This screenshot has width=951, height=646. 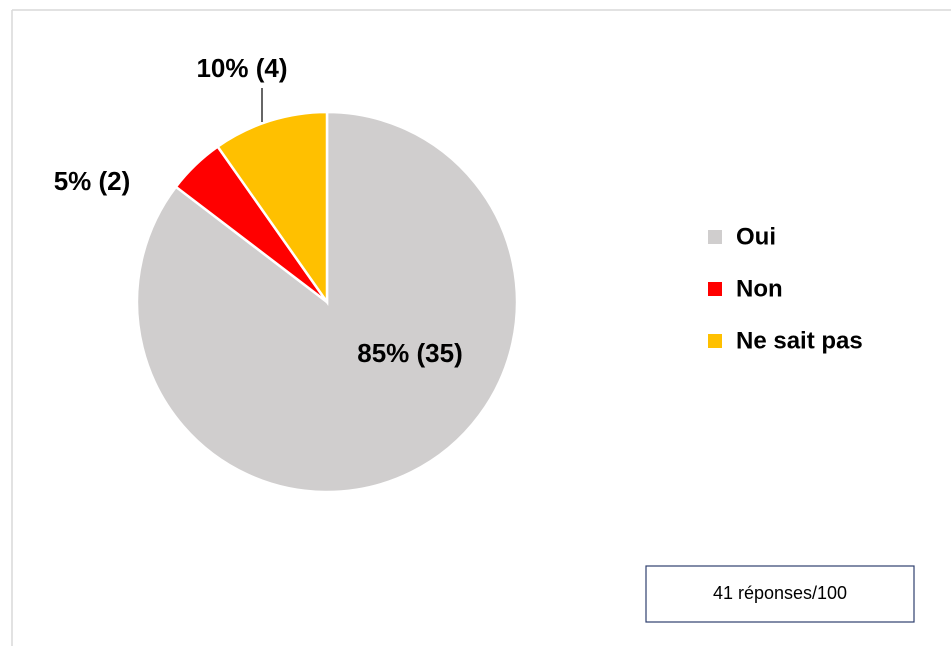 I want to click on legend-label: Ne sait pas, so click(x=799, y=340).